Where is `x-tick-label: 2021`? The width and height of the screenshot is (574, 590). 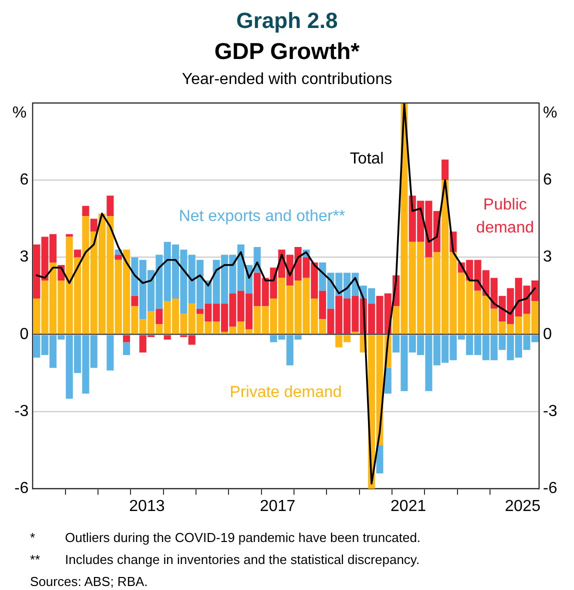
x-tick-label: 2021 is located at coordinates (408, 506).